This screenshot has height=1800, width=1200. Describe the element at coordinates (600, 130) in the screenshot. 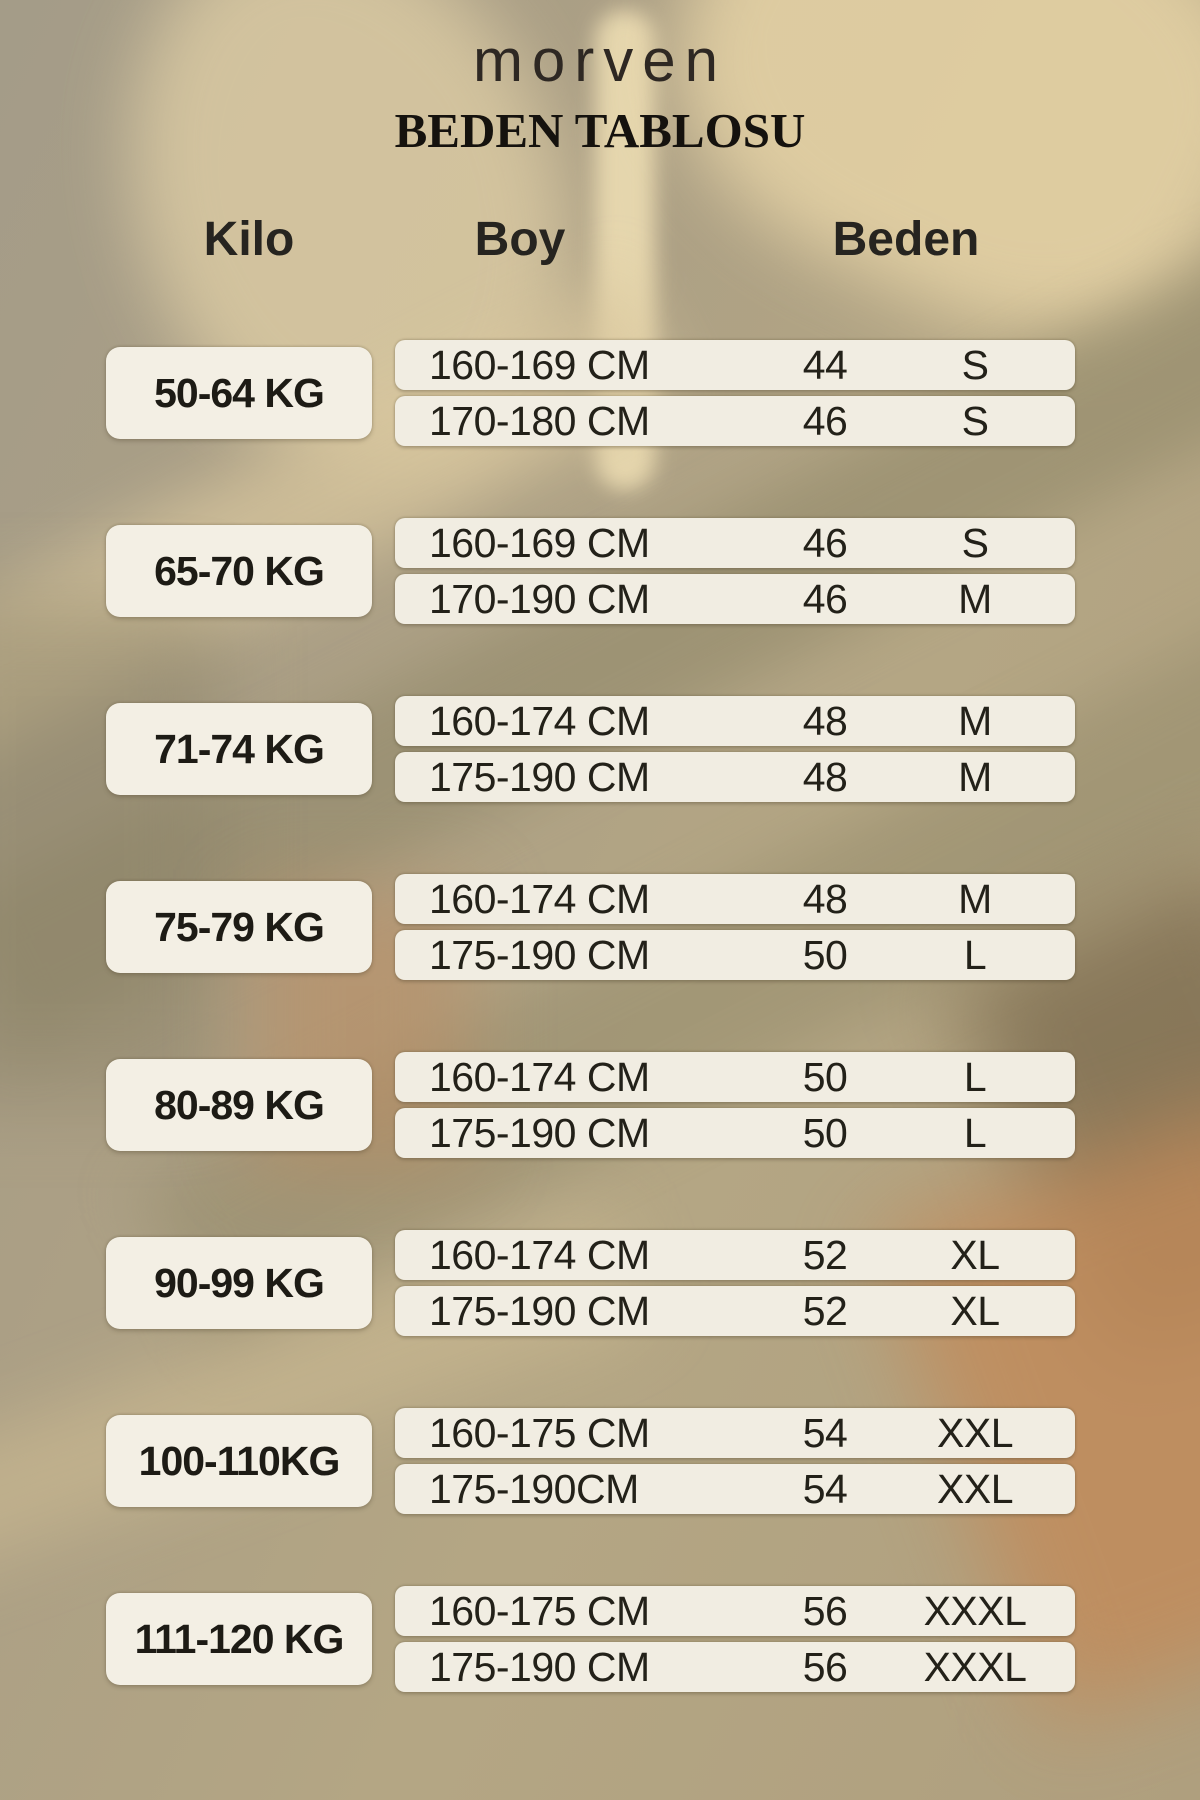

I see `page-title: BEDEN TABLOSU` at that location.